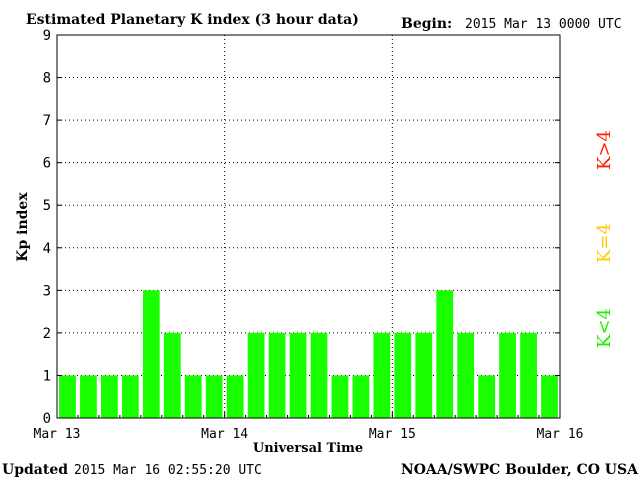  Describe the element at coordinates (47, 164) in the screenshot. I see `y-tick-label: 6` at that location.